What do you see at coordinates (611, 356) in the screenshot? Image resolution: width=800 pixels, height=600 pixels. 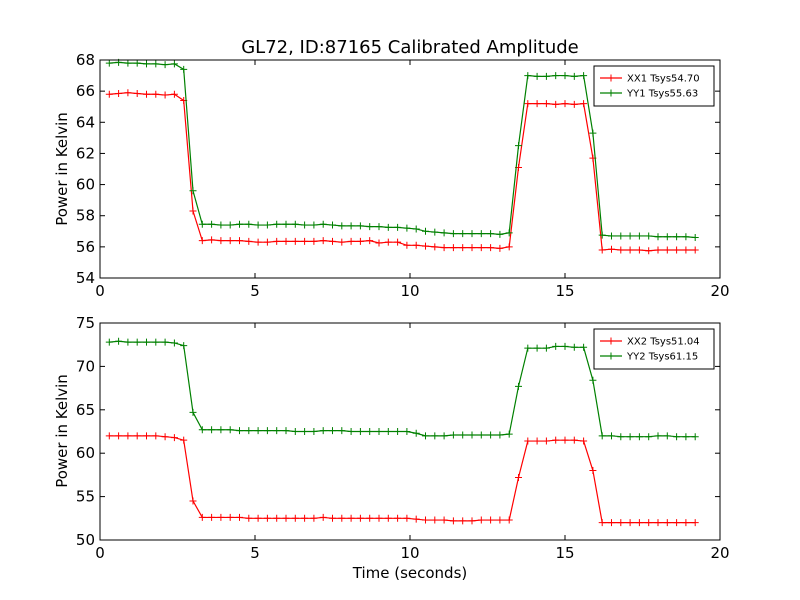 I see `bottom-plot-legend-marker` at bounding box center [611, 356].